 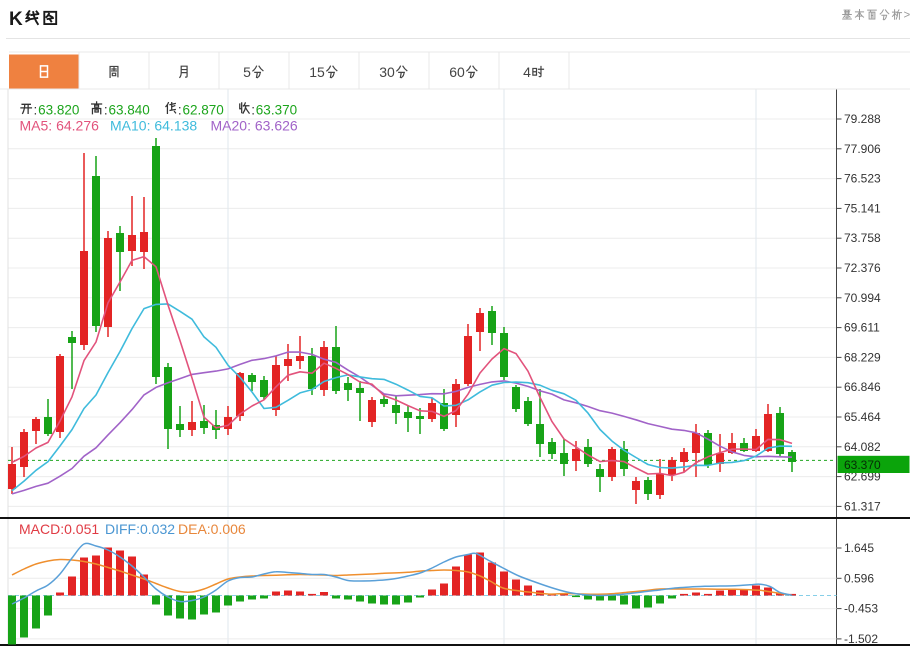 What do you see at coordinates (16, 19) in the screenshot?
I see `svg-text: K` at bounding box center [16, 19].